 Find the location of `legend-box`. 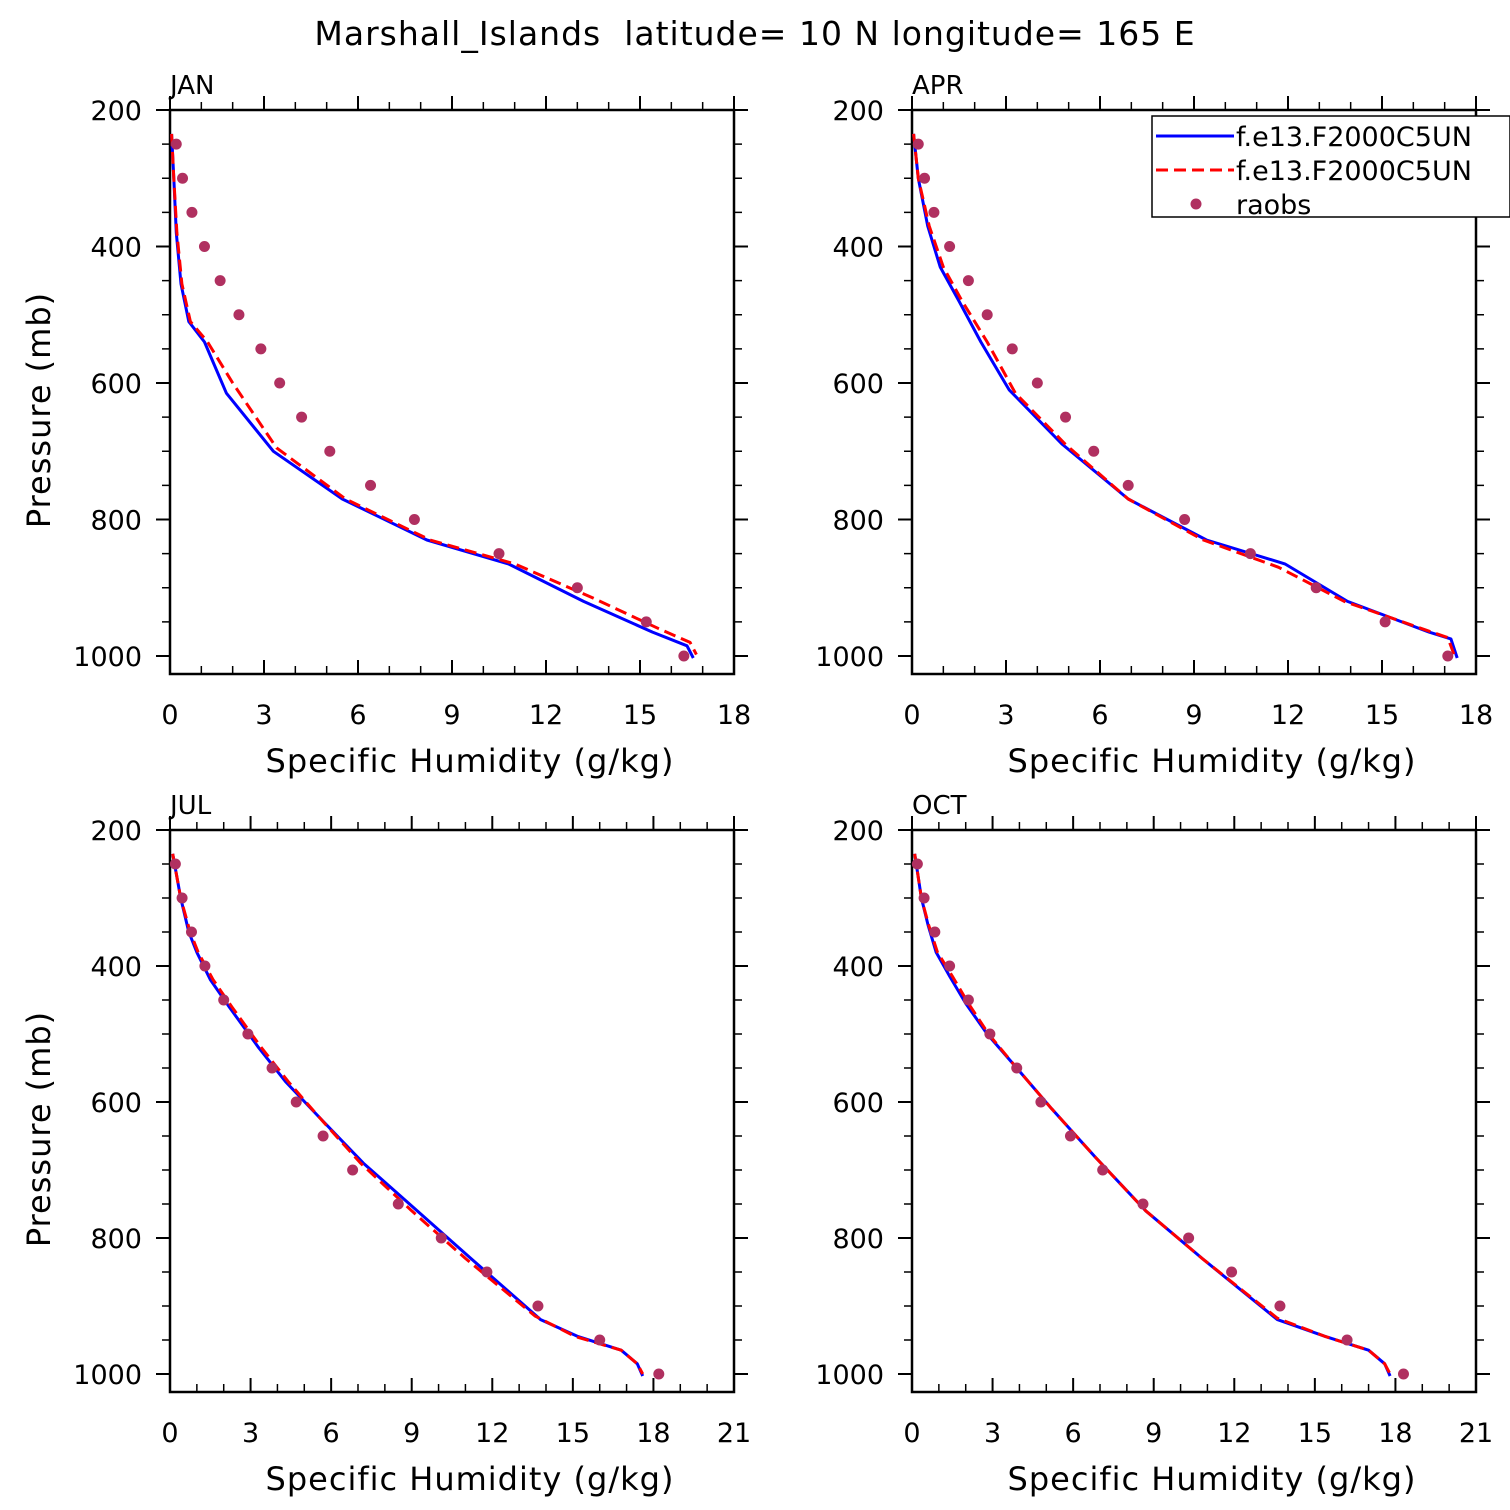

legend-box is located at coordinates (1330, 166).